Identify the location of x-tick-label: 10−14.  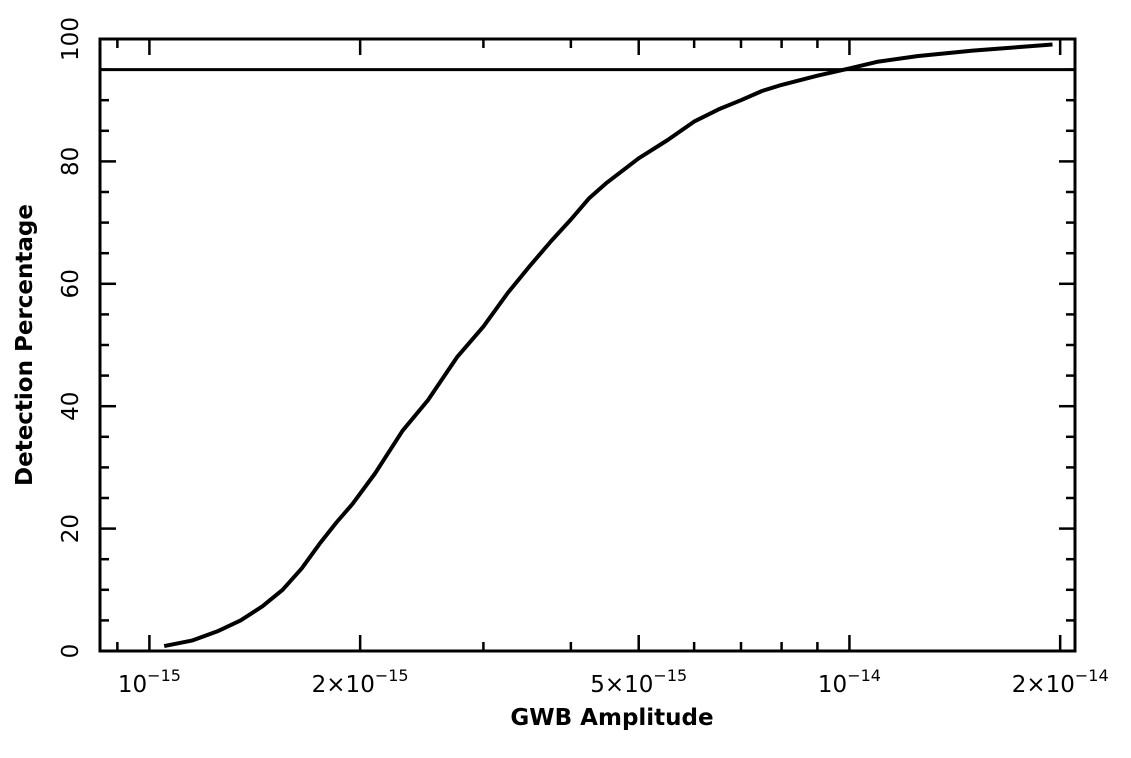
(849, 682).